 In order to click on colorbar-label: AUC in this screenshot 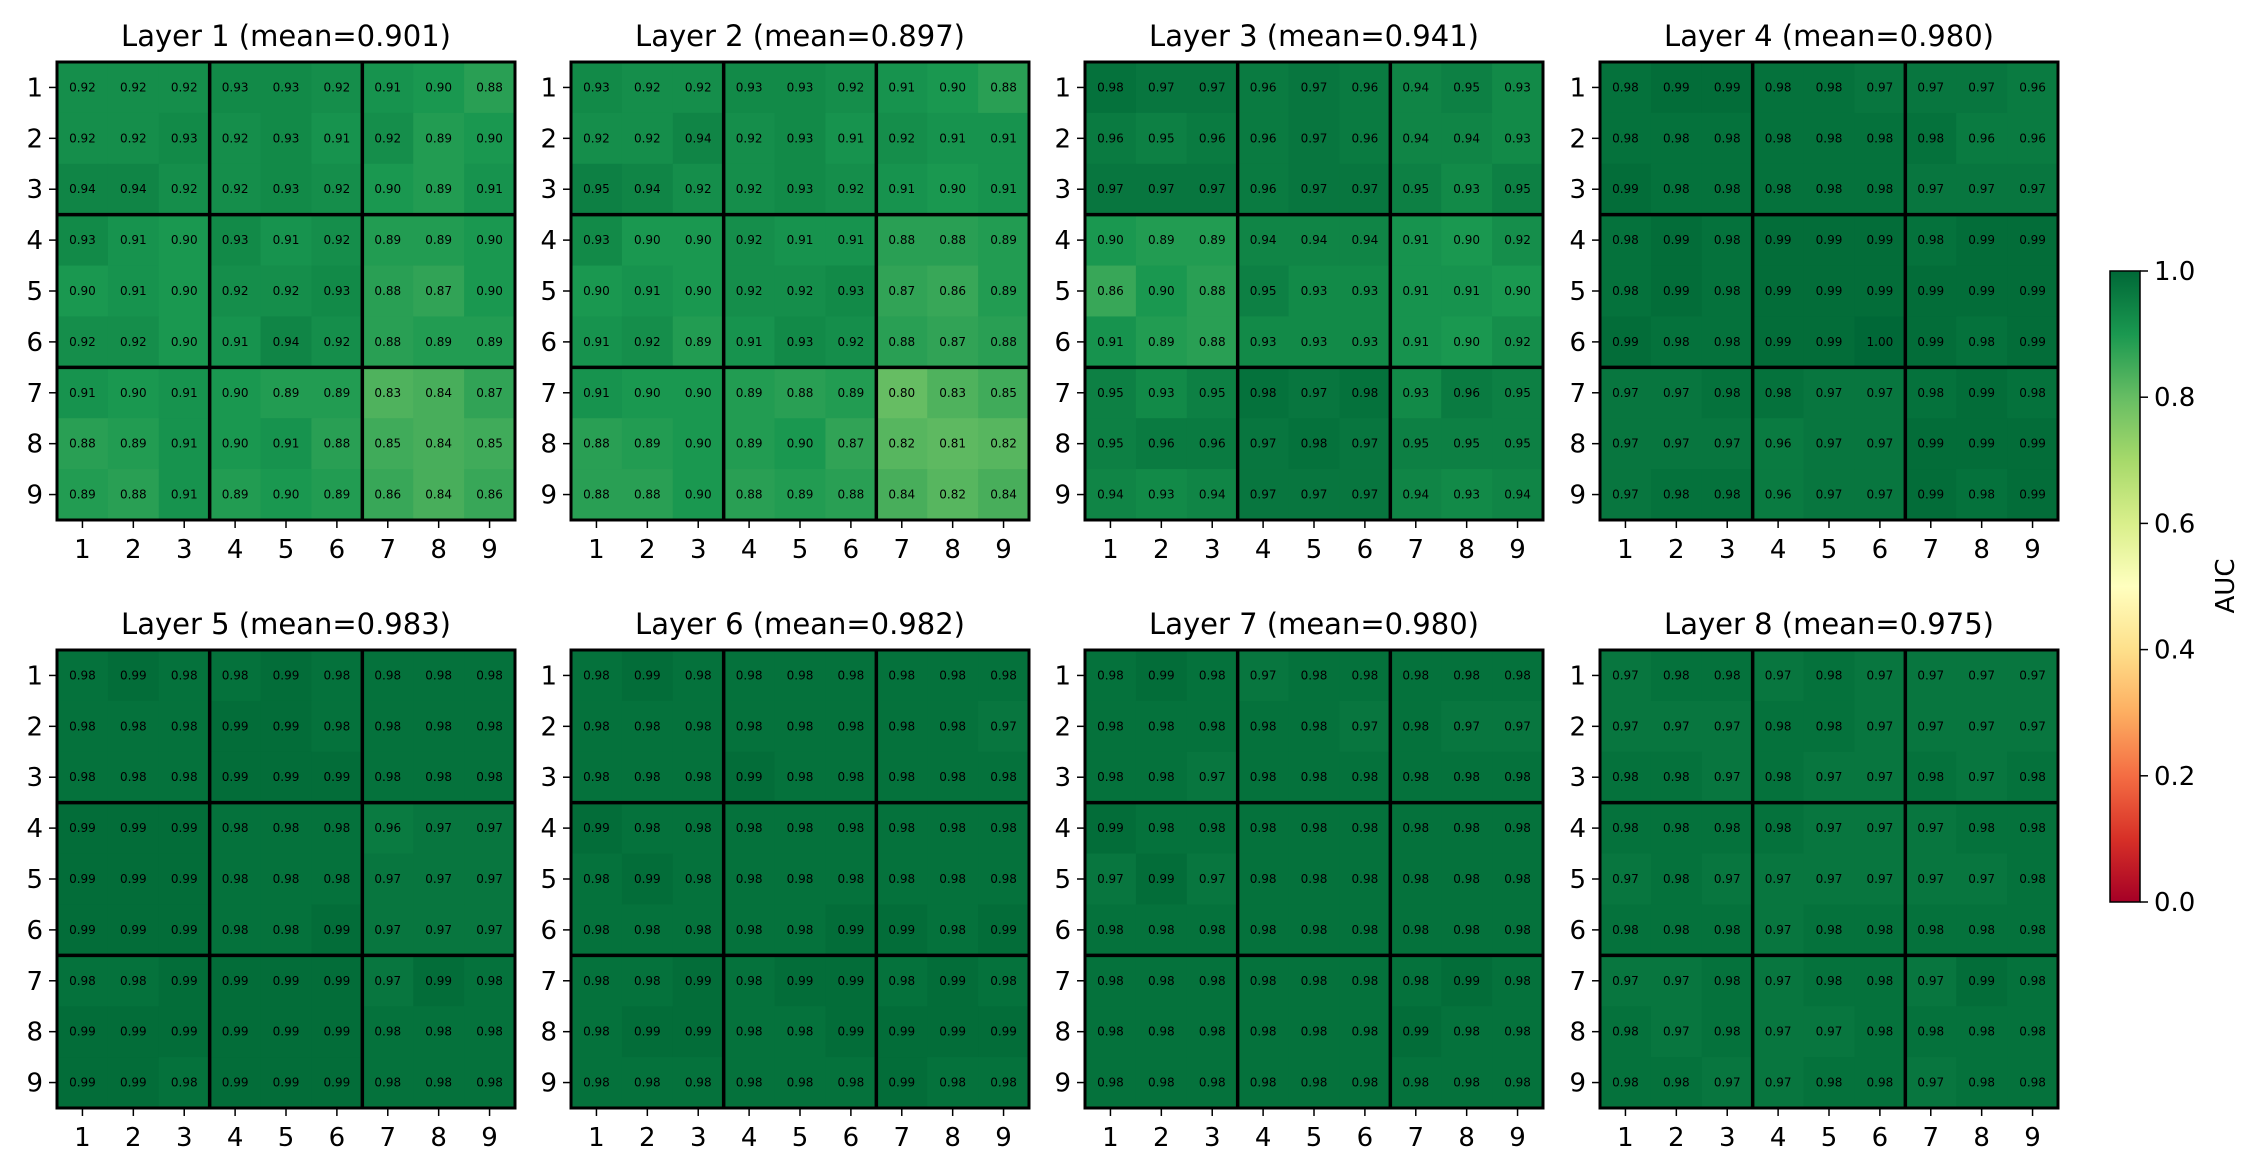, I will do `click(2226, 586)`.